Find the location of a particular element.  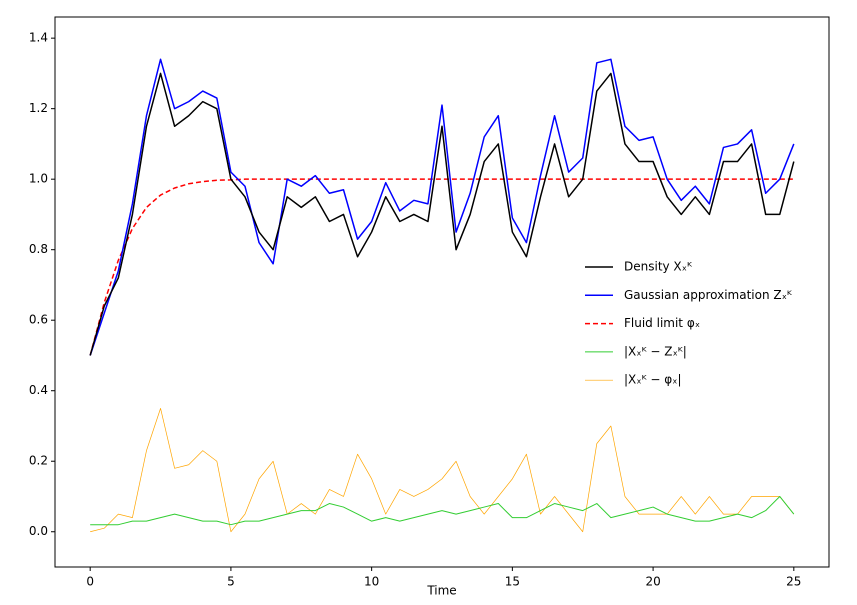

y-tick-label: 1.0 is located at coordinates (38, 179).